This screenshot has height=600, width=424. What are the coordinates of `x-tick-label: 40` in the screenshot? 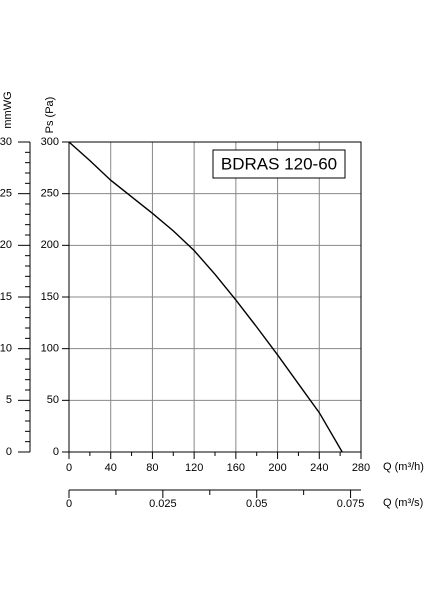 It's located at (111, 468).